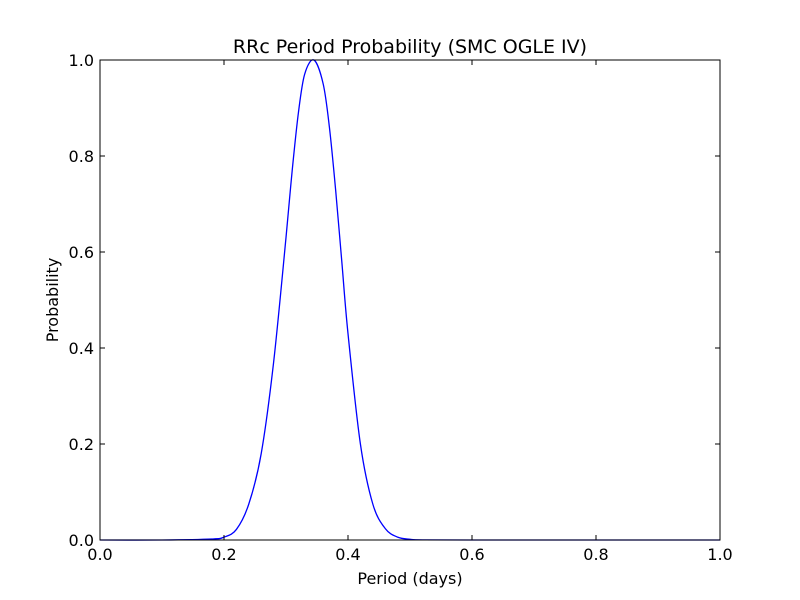 Image resolution: width=800 pixels, height=600 pixels. Describe the element at coordinates (81, 444) in the screenshot. I see `y-tick-label: 0.2` at that location.